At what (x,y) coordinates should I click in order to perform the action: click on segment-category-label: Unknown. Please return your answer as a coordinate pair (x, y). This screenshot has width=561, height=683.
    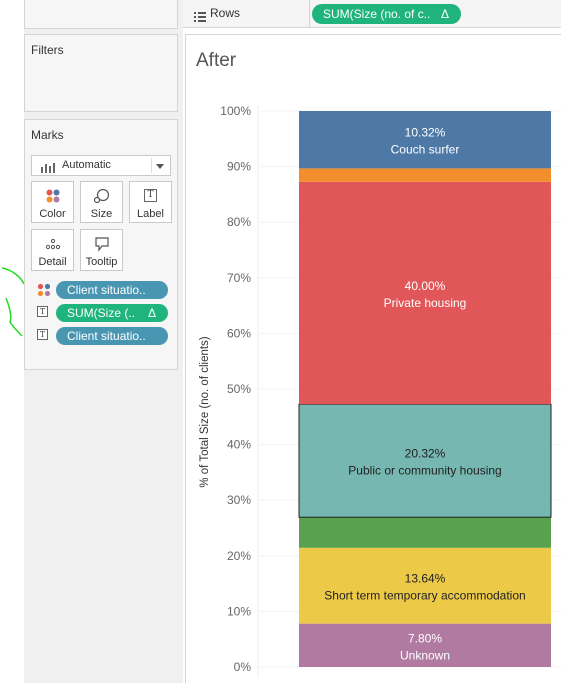
    Looking at the image, I should click on (425, 655).